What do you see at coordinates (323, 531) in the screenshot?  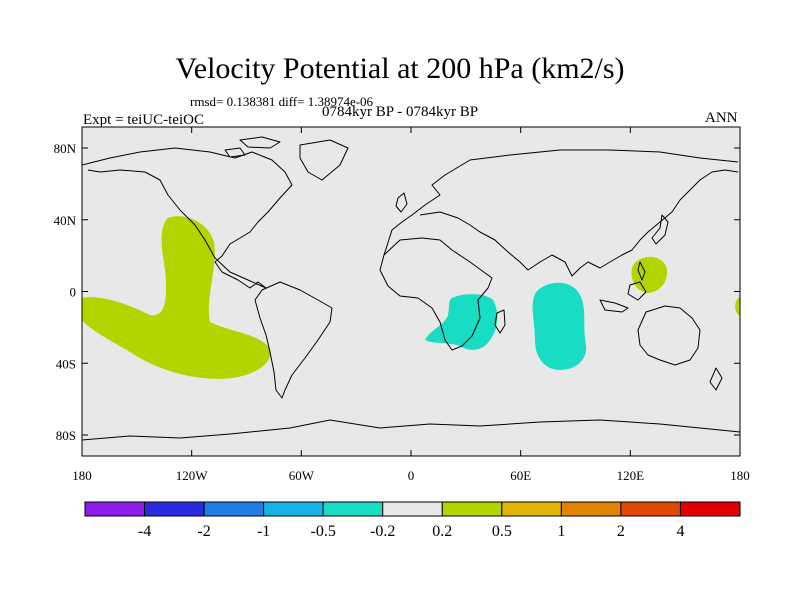 I see `colorbar-label: -0.5` at bounding box center [323, 531].